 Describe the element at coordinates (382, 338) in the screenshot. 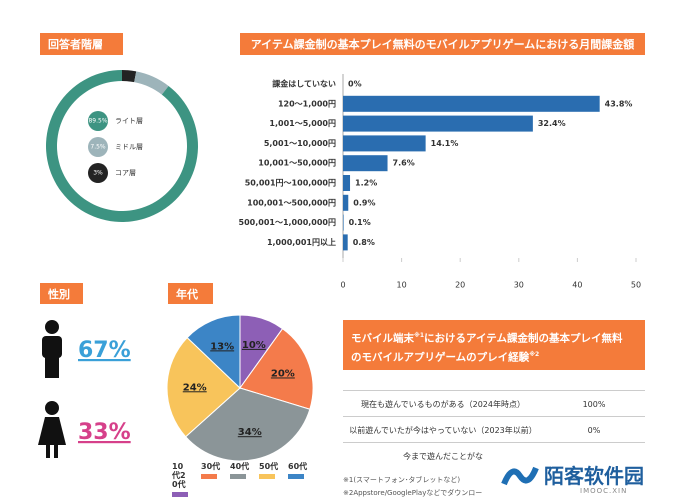

I see `title-part: モバイル端末` at that location.